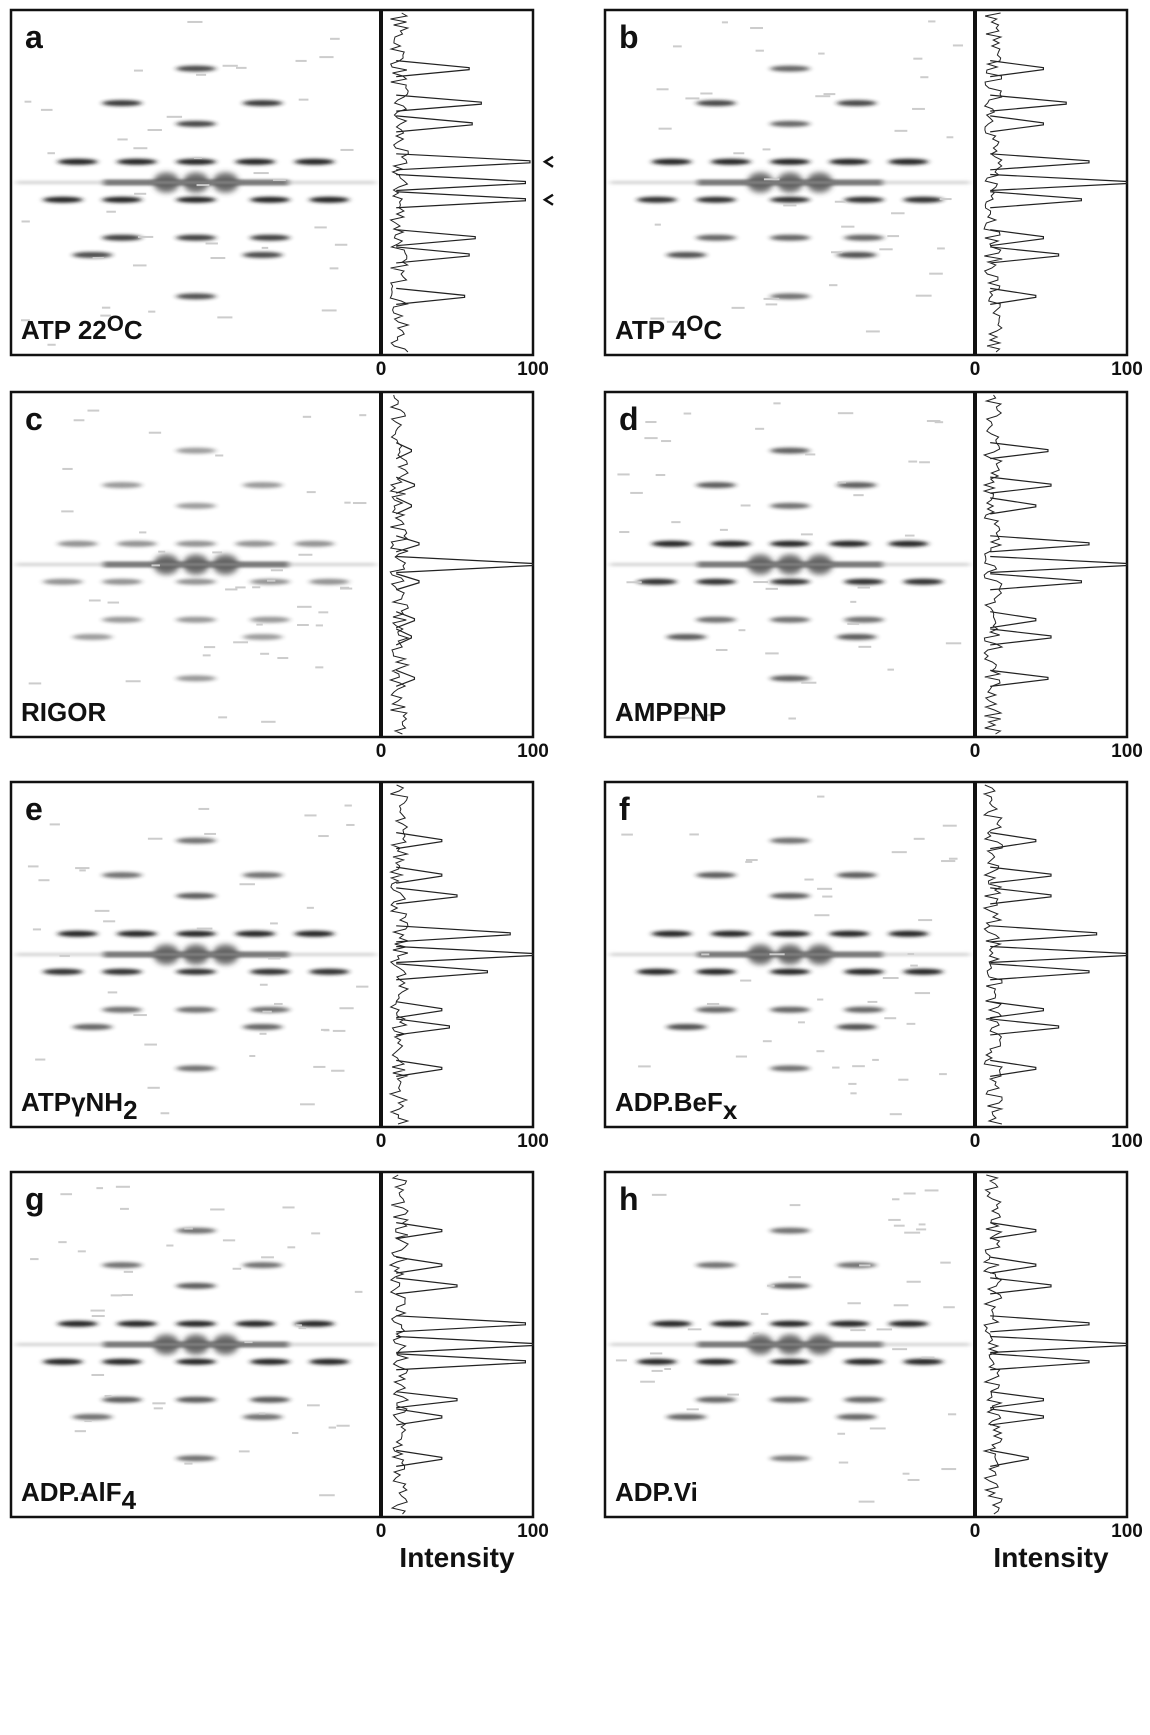 The width and height of the screenshot is (1150, 1735). What do you see at coordinates (196, 566) in the screenshot?
I see `diffraction-image` at bounding box center [196, 566].